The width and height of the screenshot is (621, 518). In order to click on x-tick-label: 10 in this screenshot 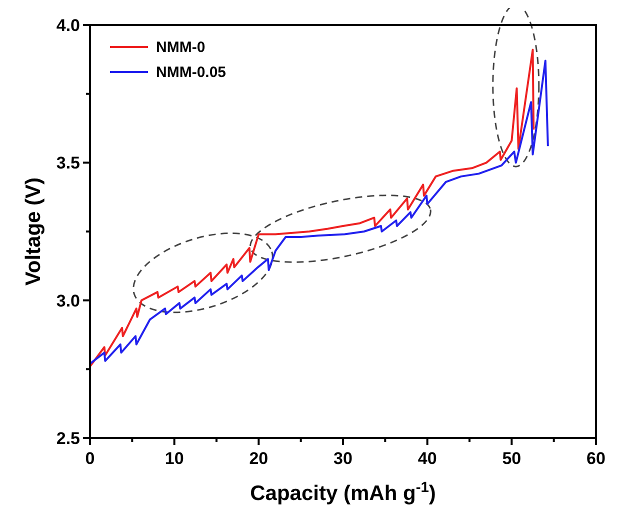, I will do `click(174, 458)`.